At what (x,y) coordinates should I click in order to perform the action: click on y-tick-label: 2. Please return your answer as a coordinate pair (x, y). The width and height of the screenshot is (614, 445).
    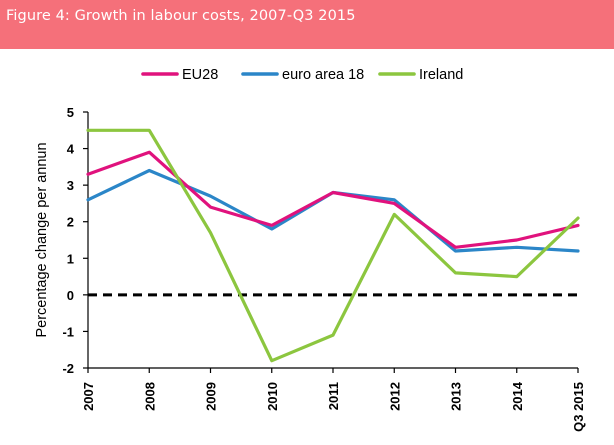
    Looking at the image, I should click on (70, 222).